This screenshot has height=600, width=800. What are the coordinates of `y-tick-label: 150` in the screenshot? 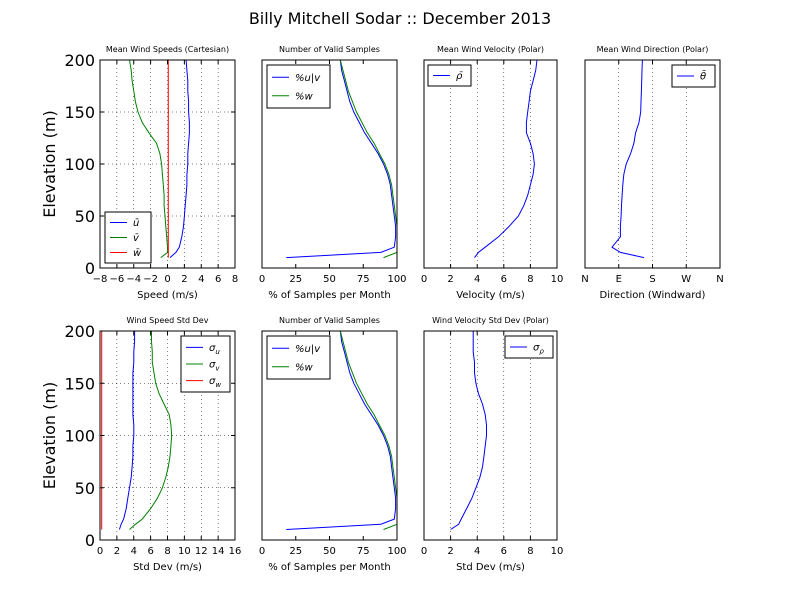 It's located at (79, 383).